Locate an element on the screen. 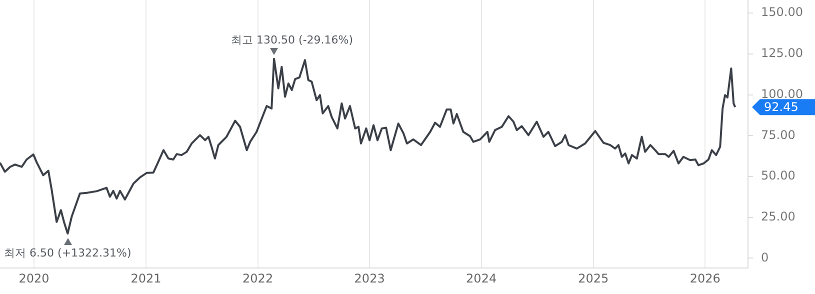  annotation: 최고 130.50 (-29.16%) is located at coordinates (292, 40).